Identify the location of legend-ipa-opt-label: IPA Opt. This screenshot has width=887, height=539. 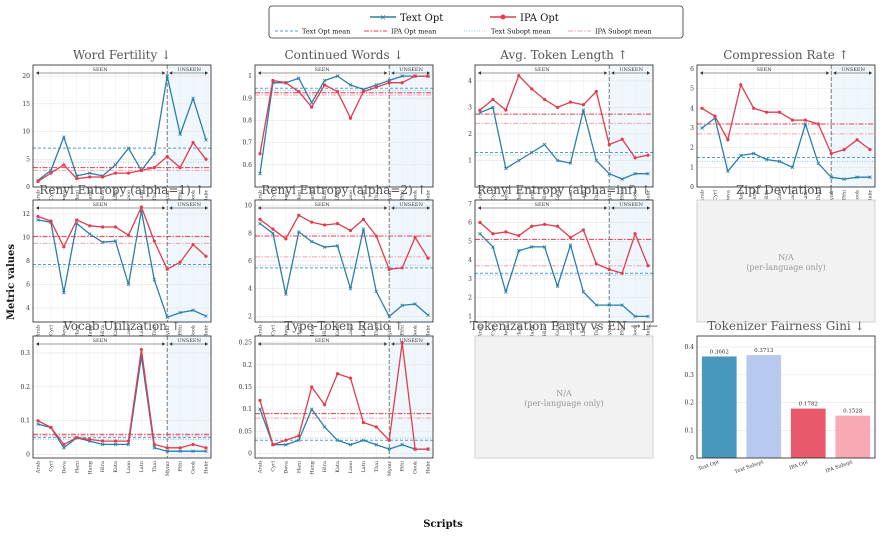
(539, 18).